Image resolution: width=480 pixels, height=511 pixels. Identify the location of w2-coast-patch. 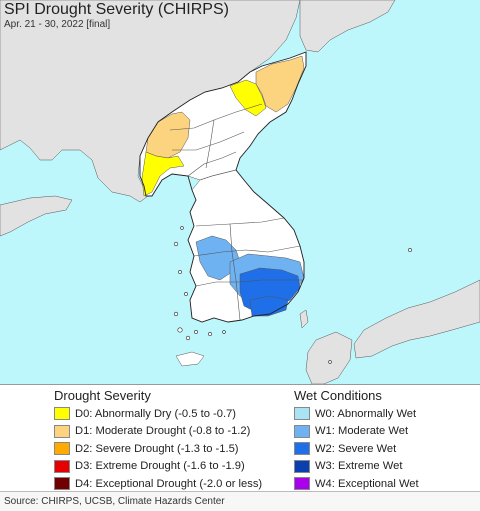
(269, 306).